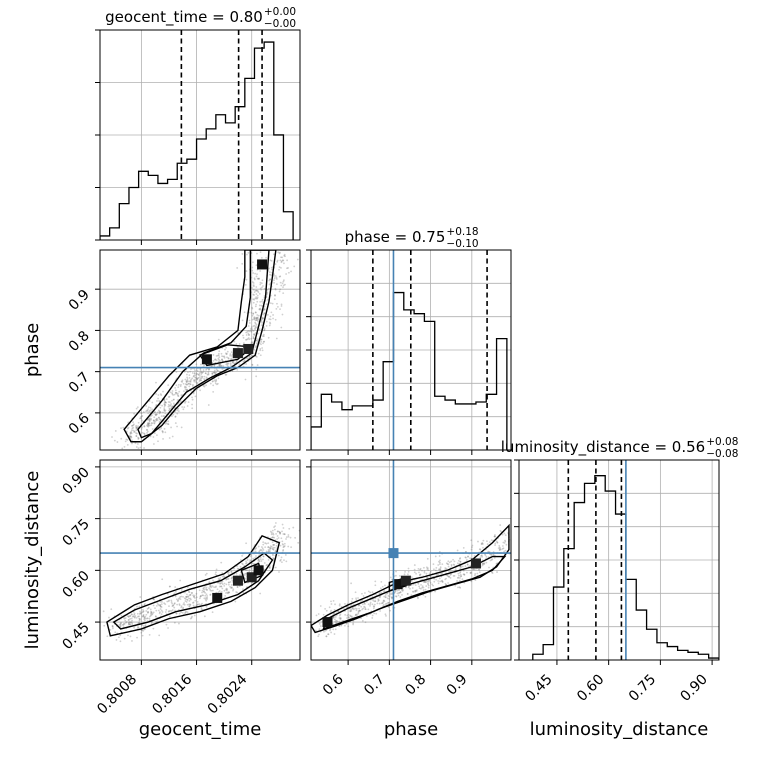 The height and width of the screenshot is (760, 760). I want to click on d_gt-xtick-label: 0.8016, so click(172, 694).